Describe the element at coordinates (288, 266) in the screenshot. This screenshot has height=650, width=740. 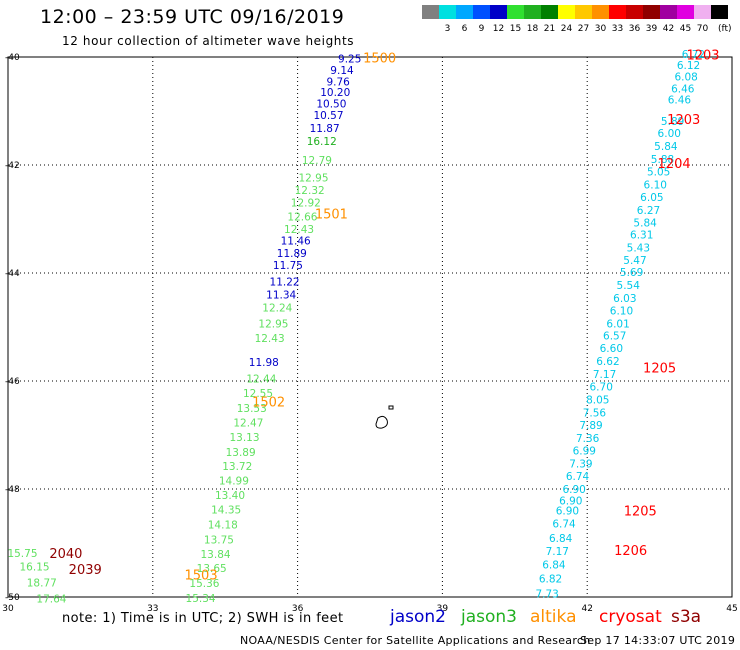
I see `wave-height-label: 11.75` at that location.